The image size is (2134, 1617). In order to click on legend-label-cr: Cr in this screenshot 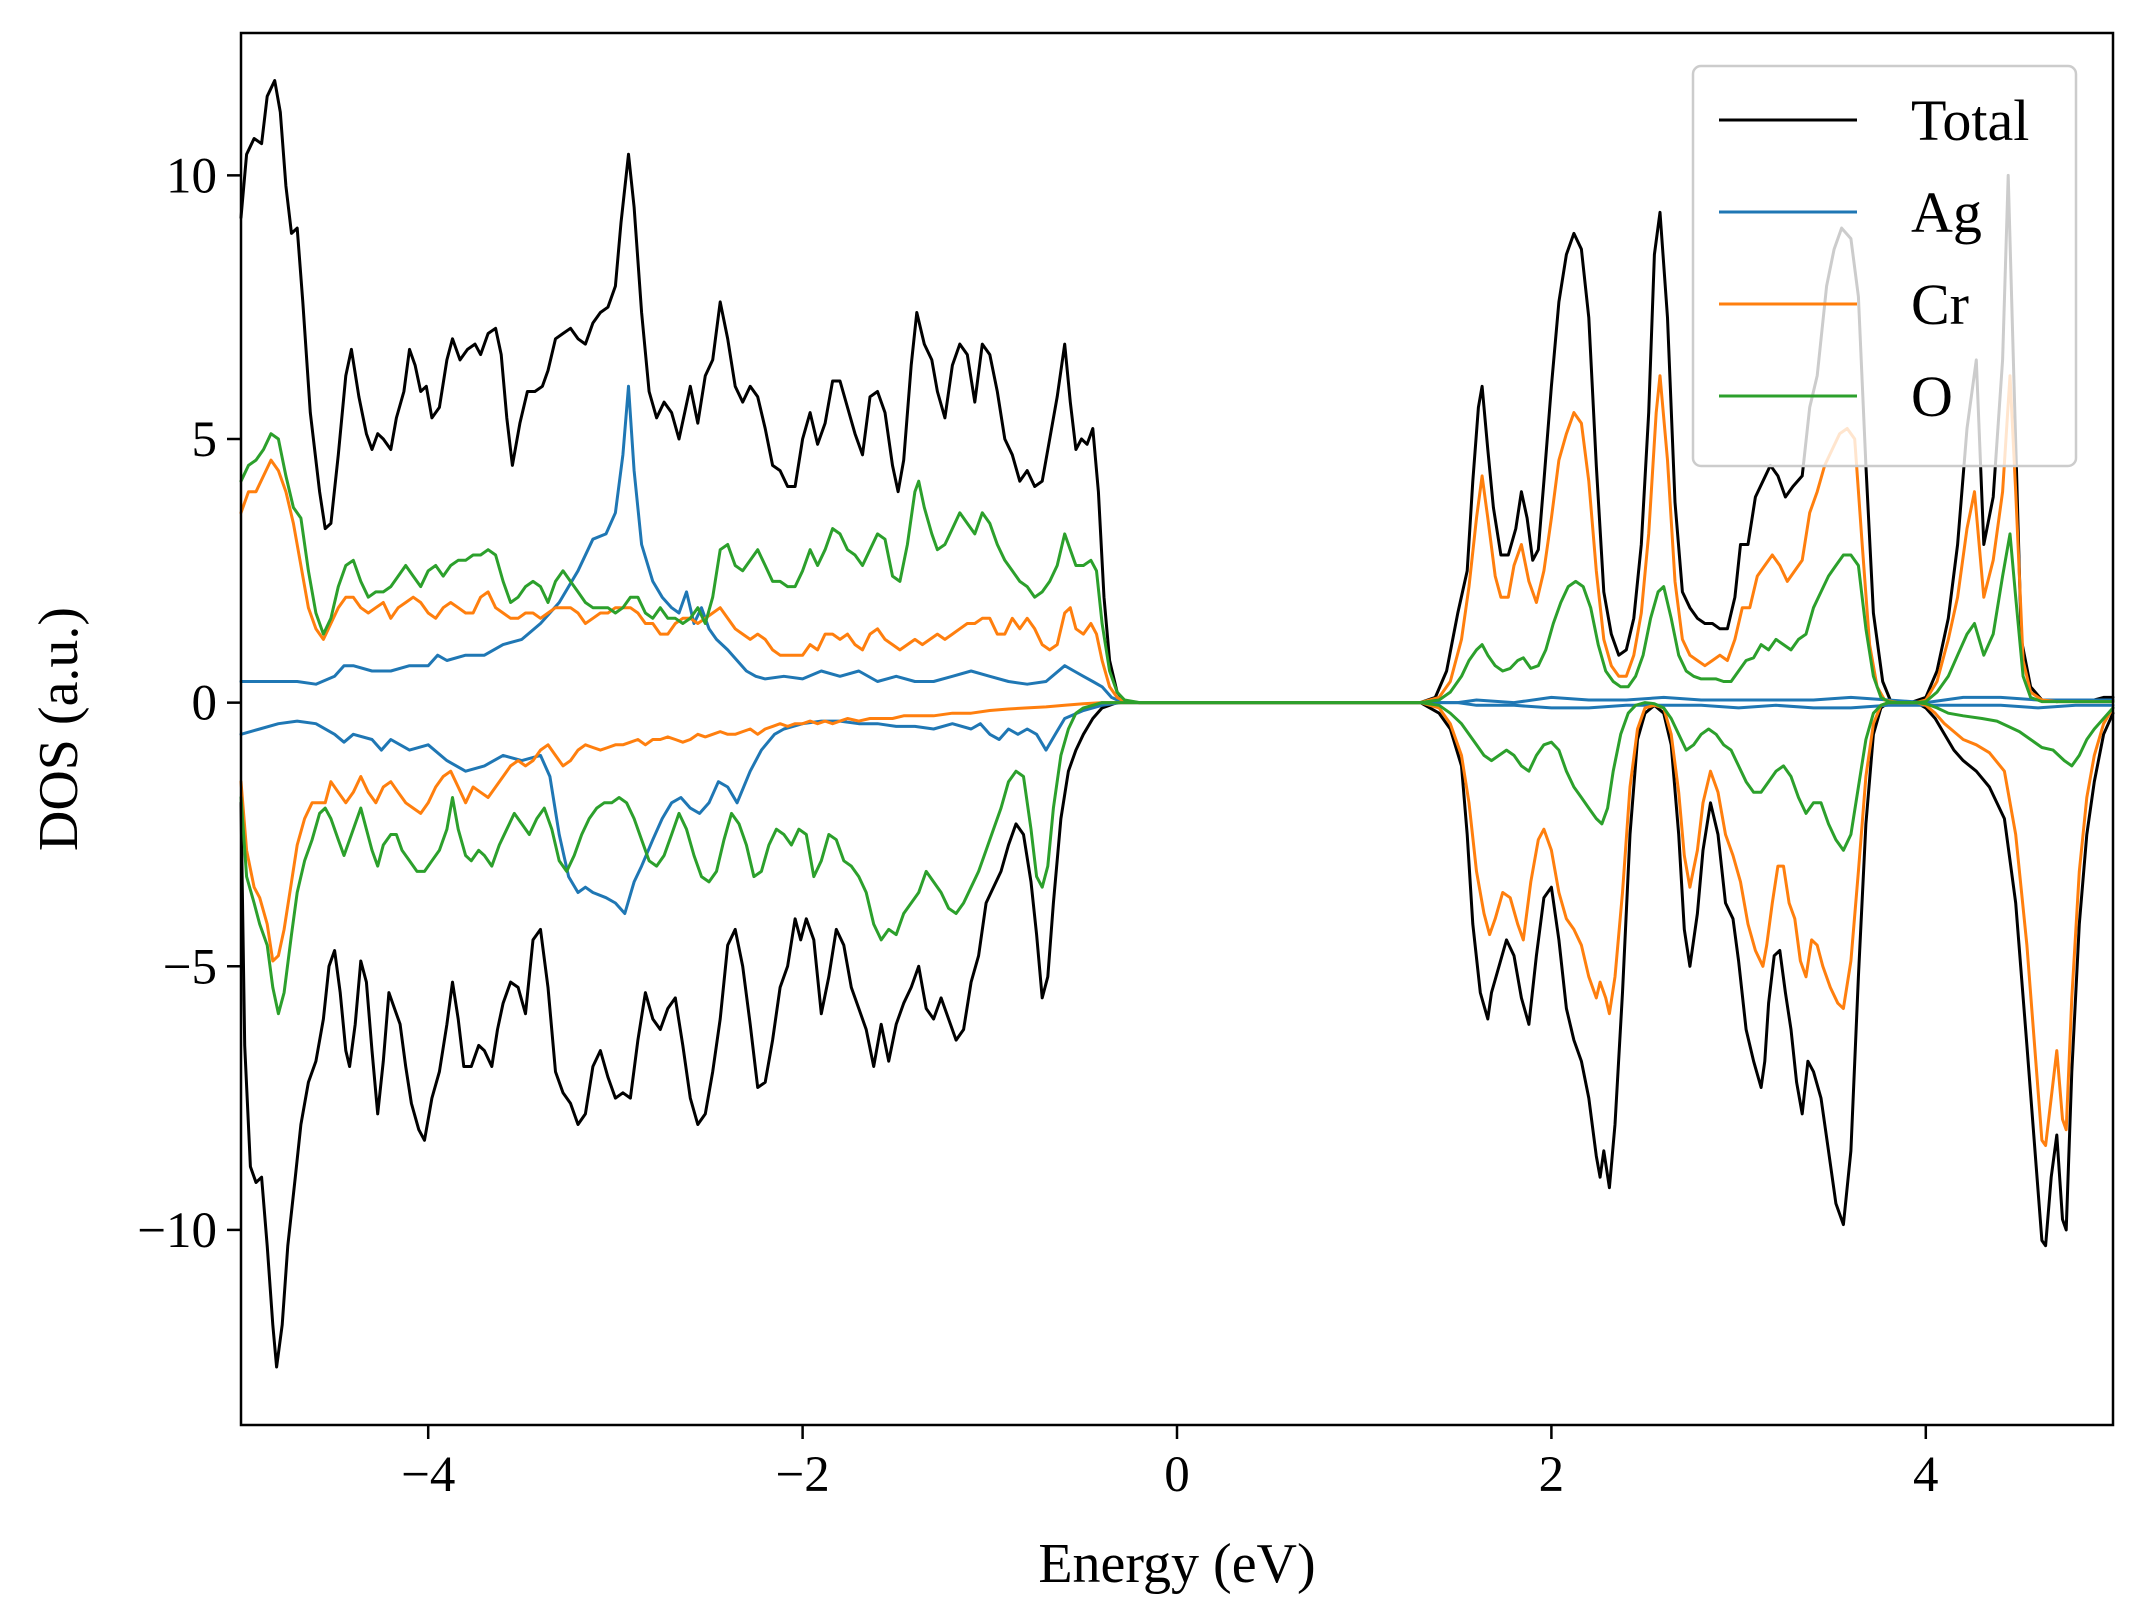, I will do `click(1940, 304)`.